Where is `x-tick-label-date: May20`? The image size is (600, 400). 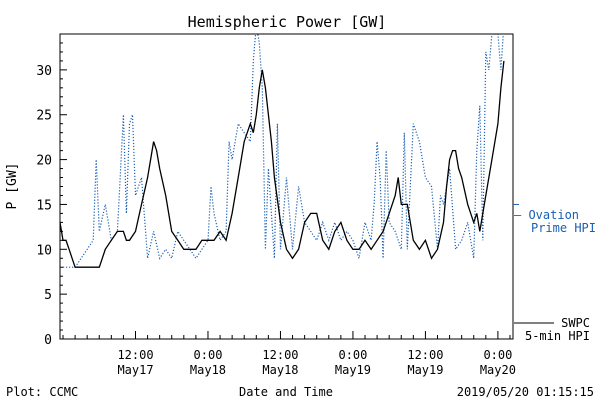 x-tick-label-date: May20 is located at coordinates (498, 370).